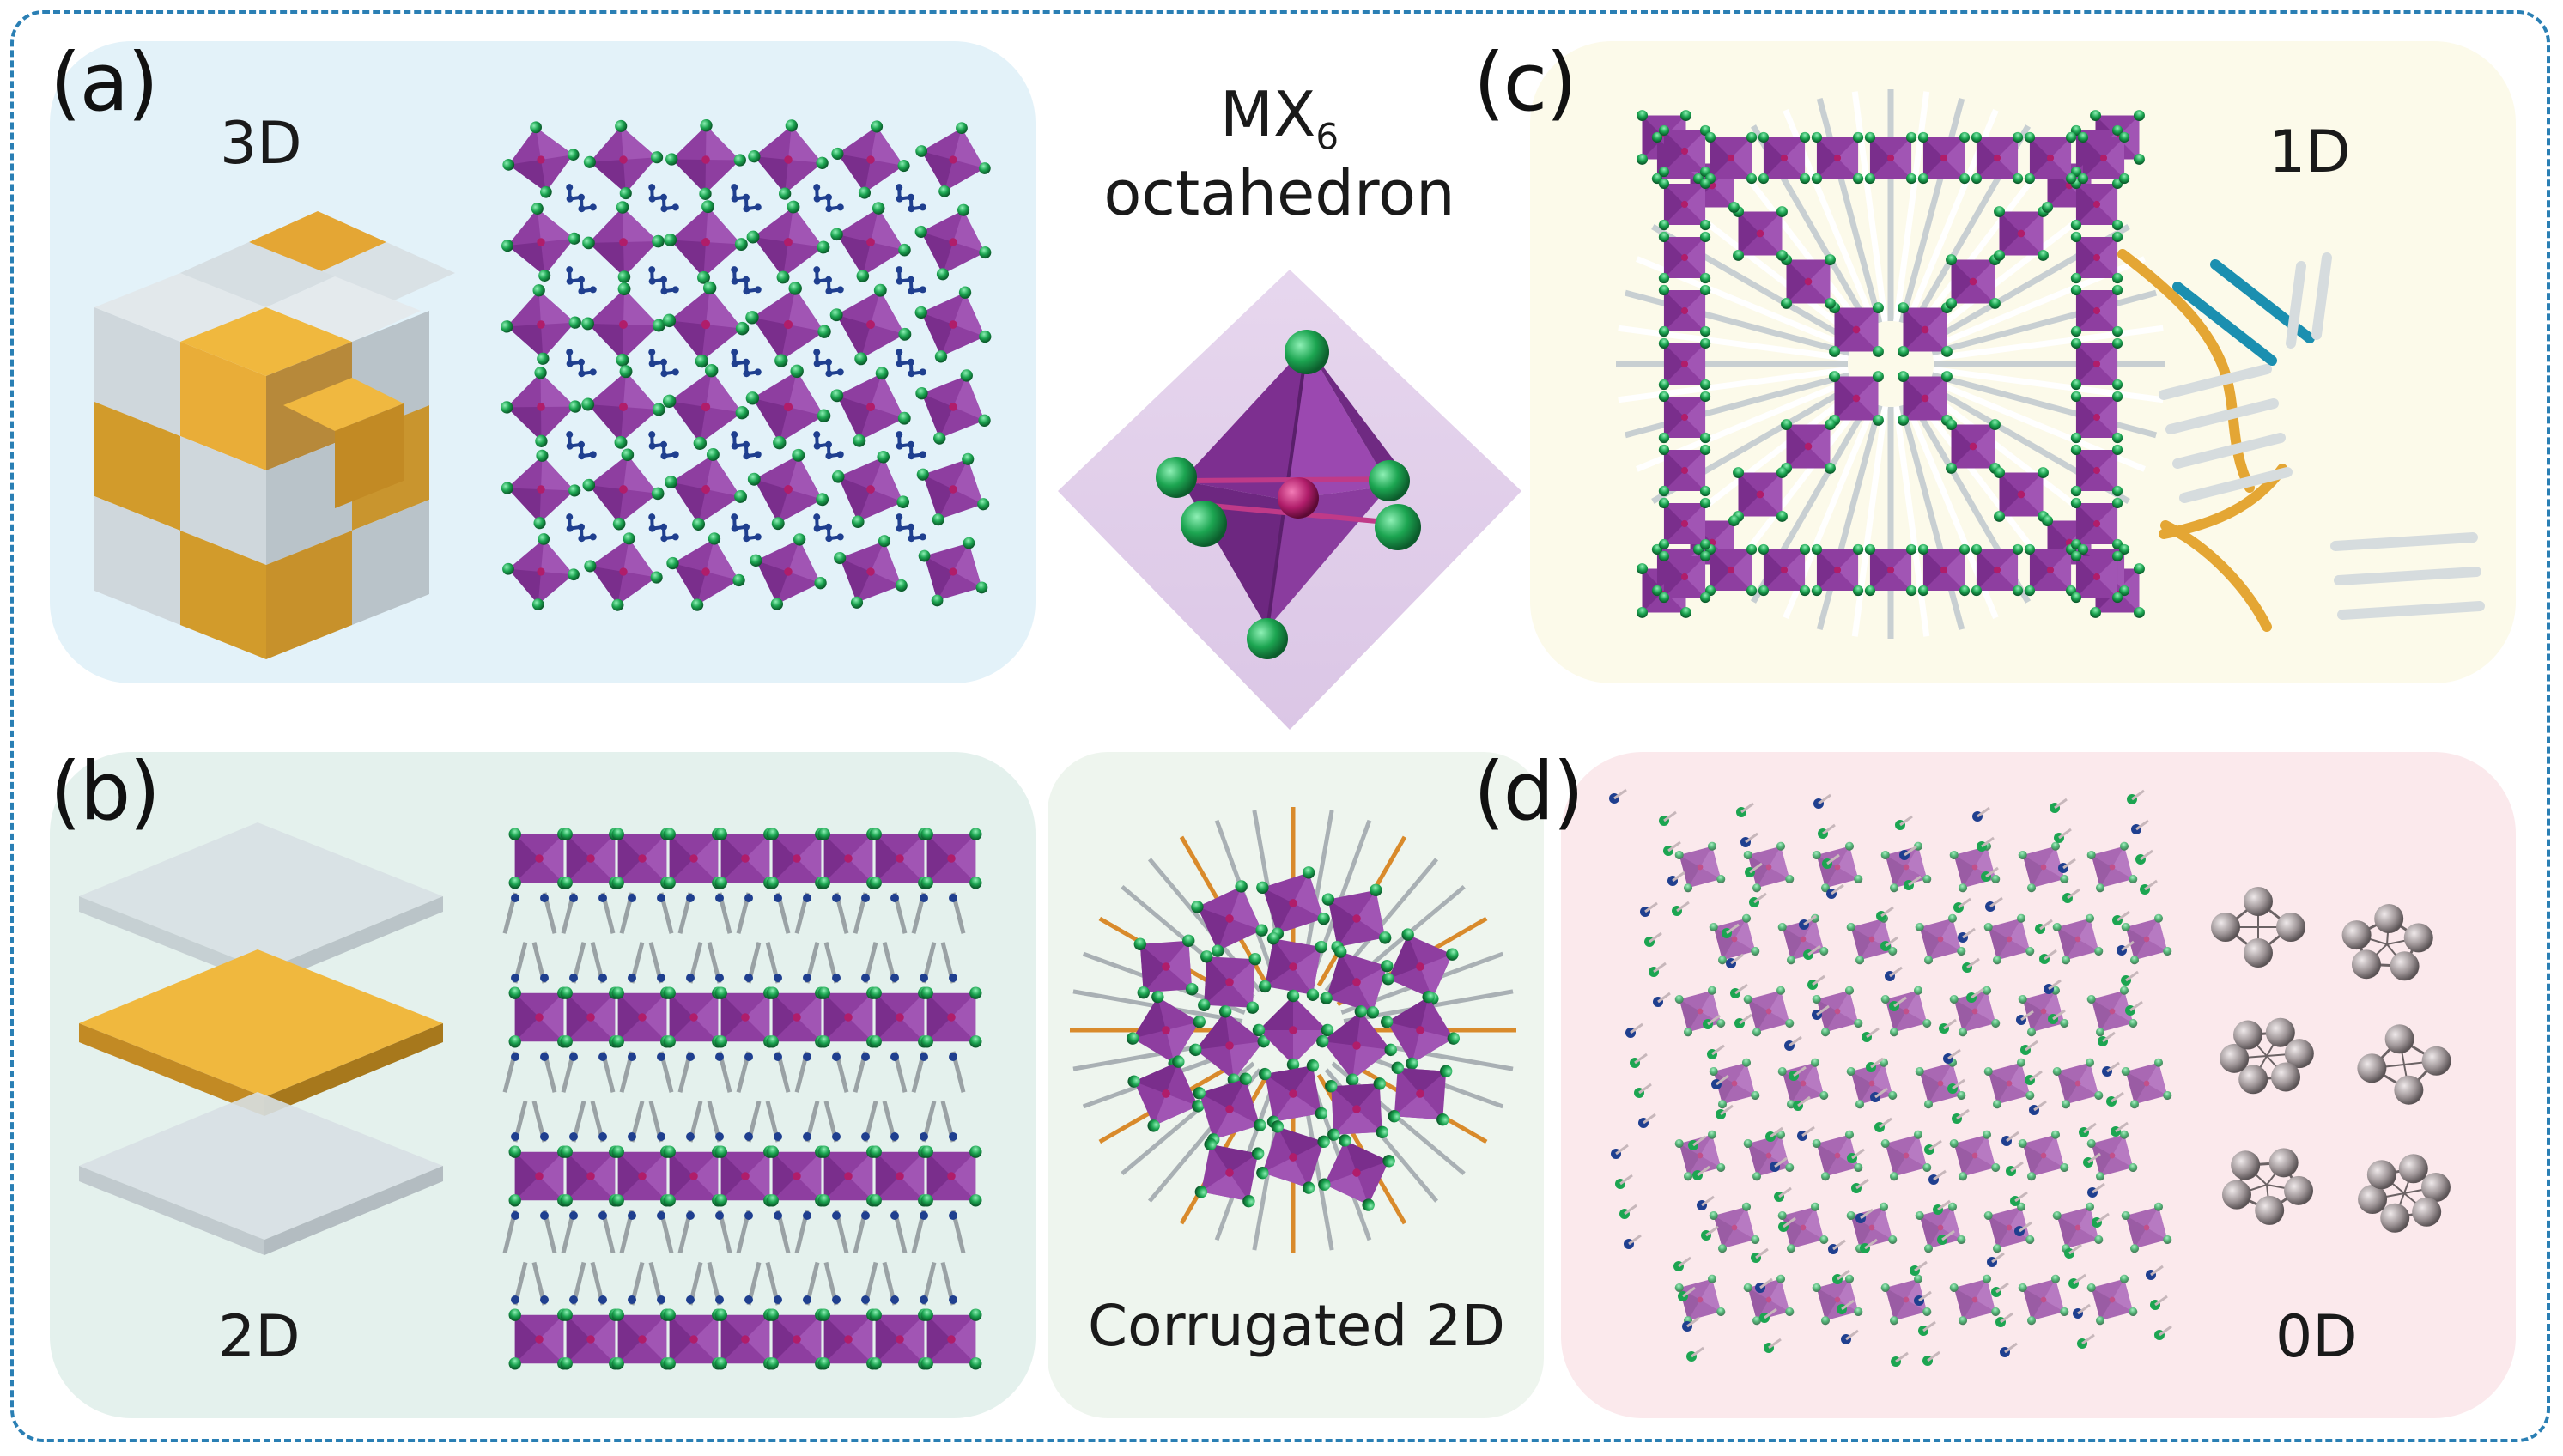 Image resolution: width=2563 pixels, height=1456 pixels. Describe the element at coordinates (746, 365) in the screenshot. I see `perovskite-3d-network` at that location.